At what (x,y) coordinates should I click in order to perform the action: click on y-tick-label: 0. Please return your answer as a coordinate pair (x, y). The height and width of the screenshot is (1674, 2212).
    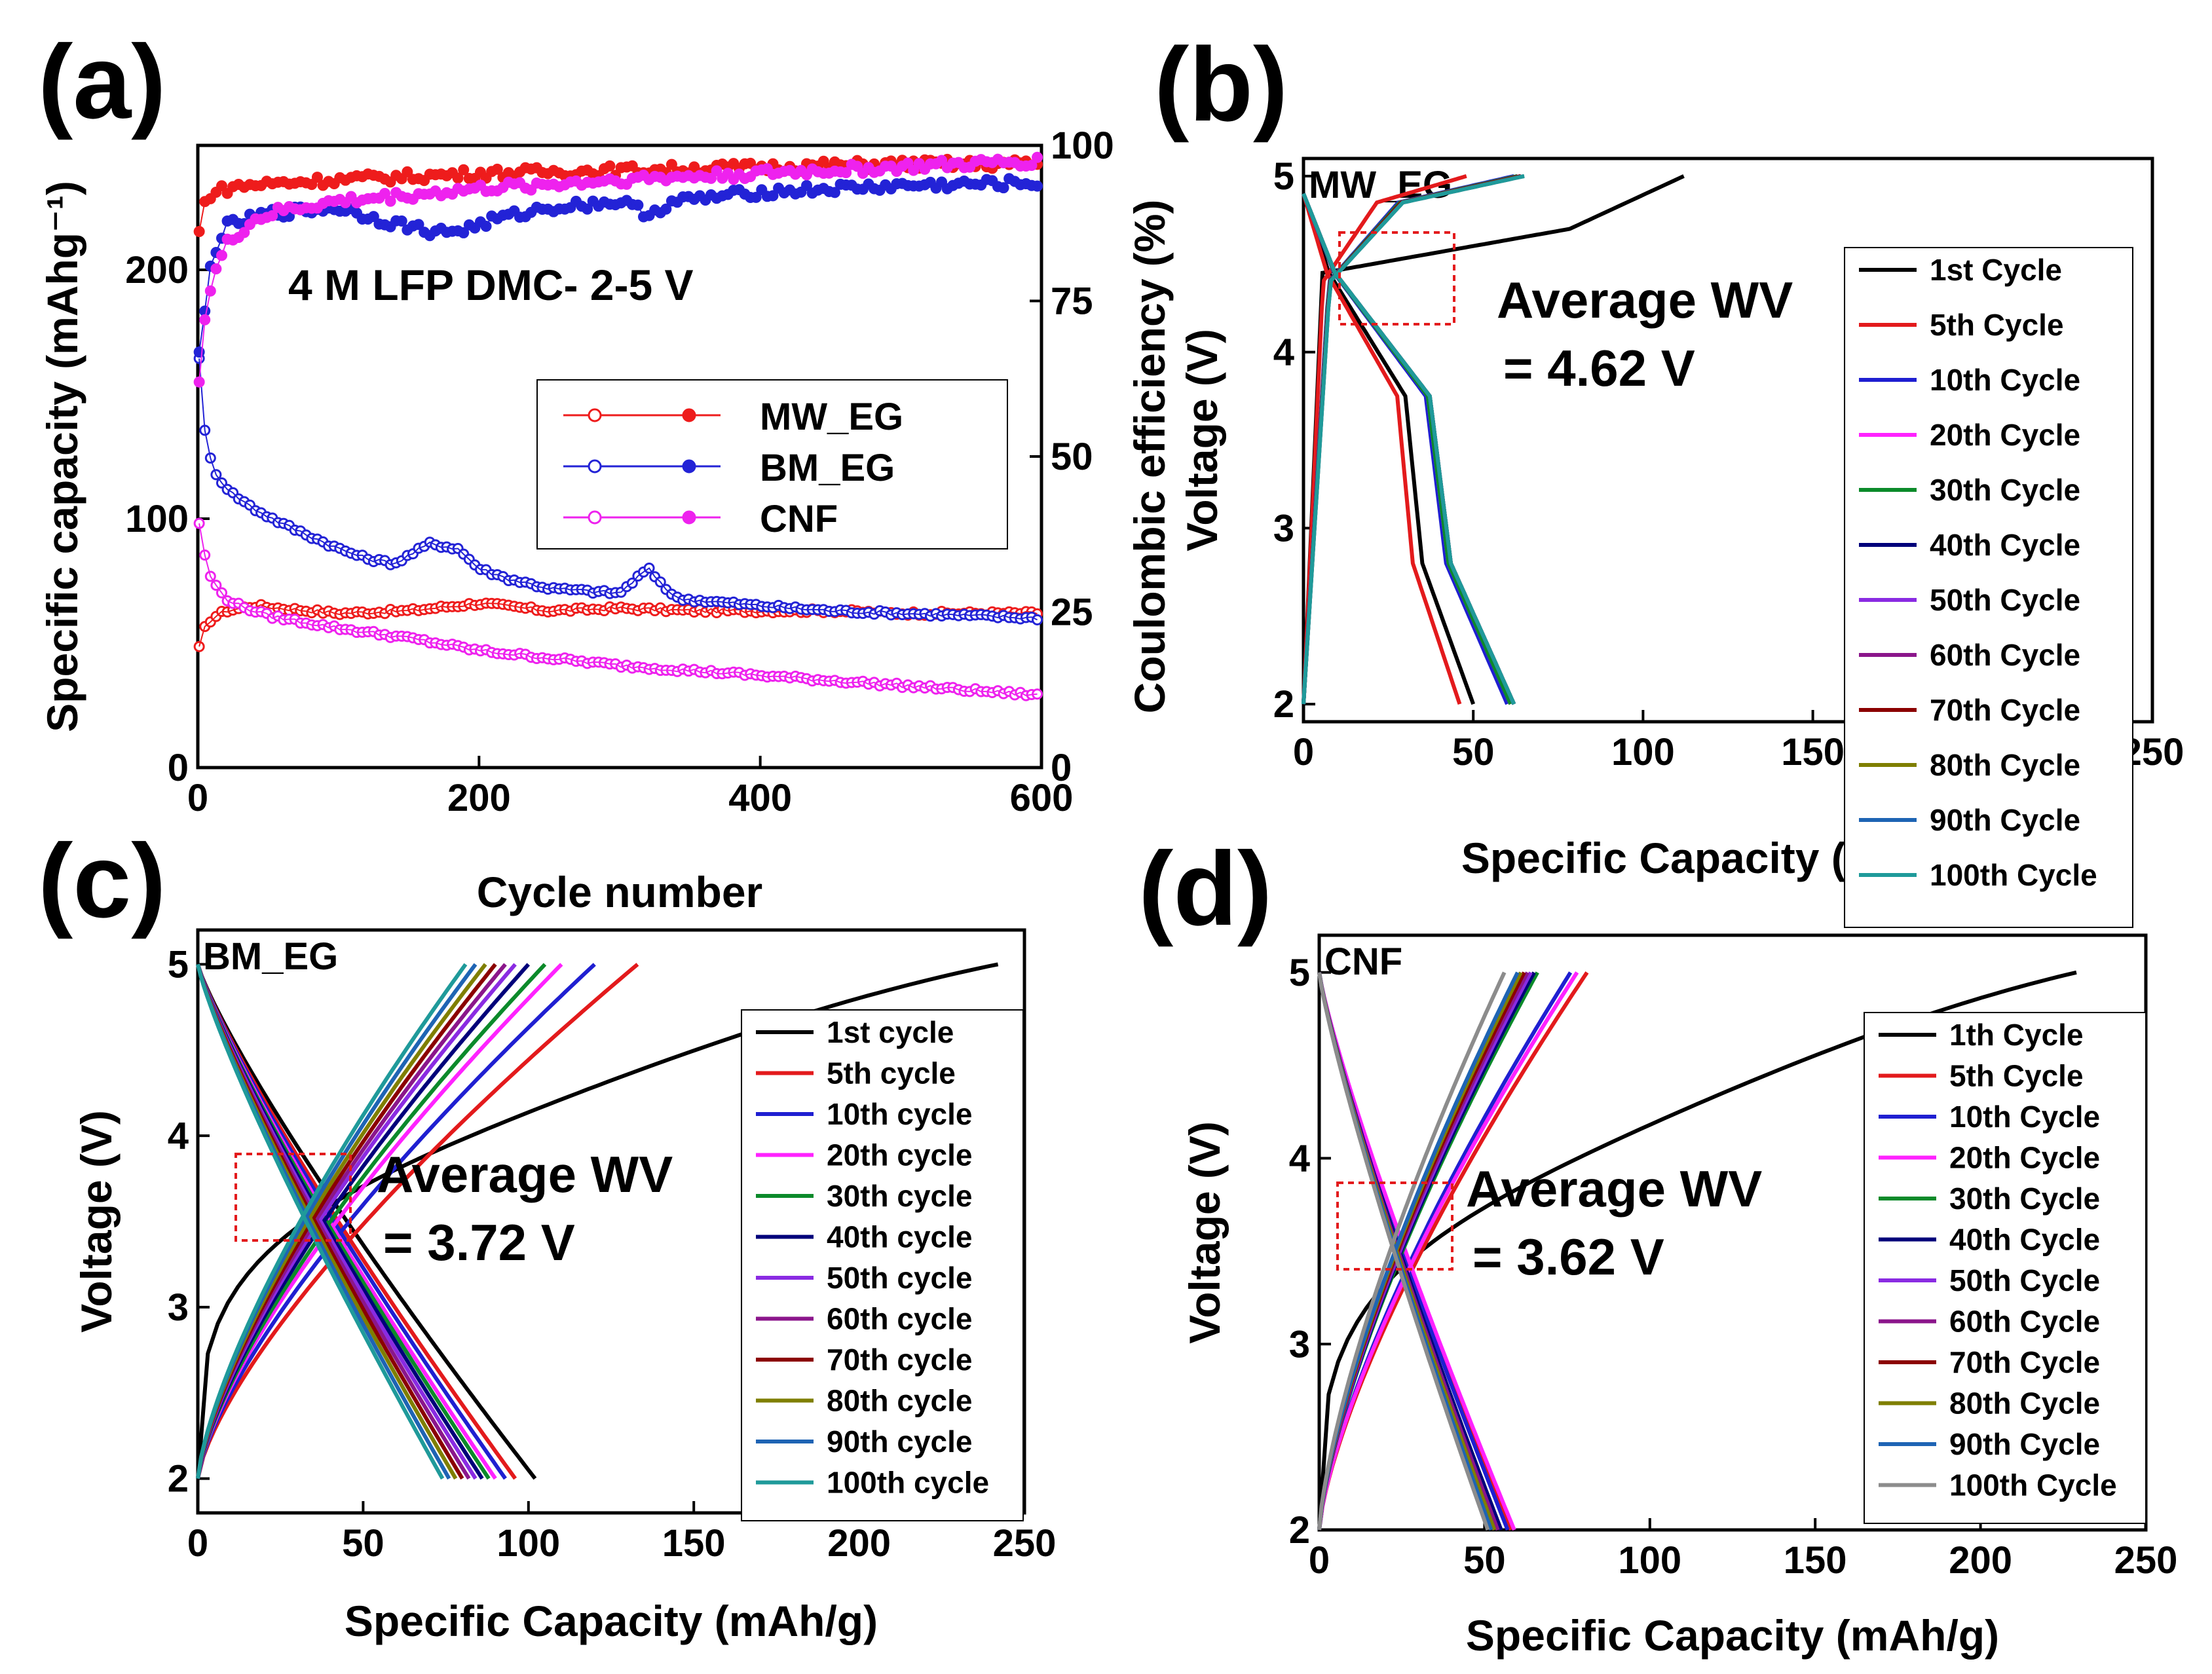
    Looking at the image, I should click on (179, 768).